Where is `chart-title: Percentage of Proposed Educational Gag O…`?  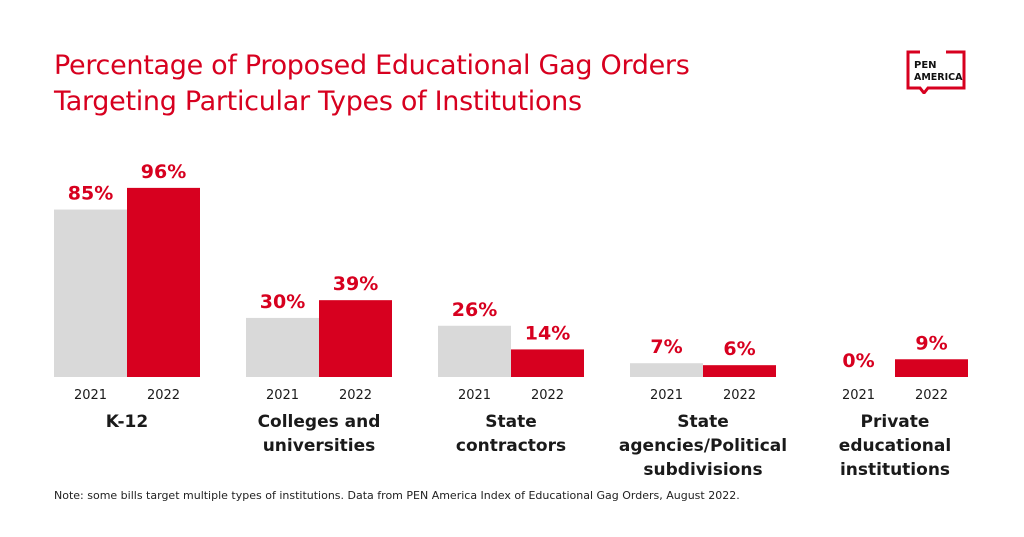 chart-title: Percentage of Proposed Educational Gag O… is located at coordinates (372, 84).